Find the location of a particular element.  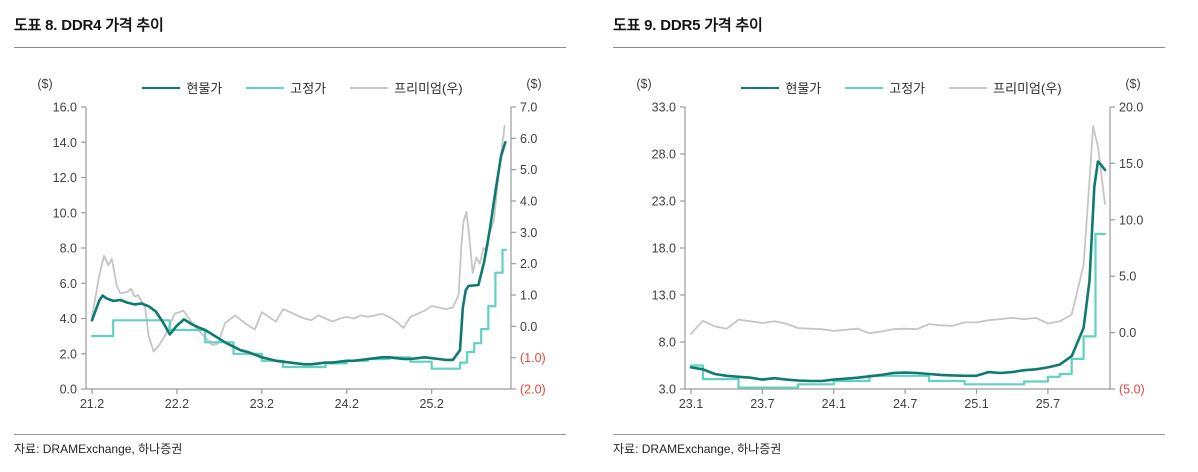

x-axis-tick-label: 23.1 is located at coordinates (691, 404).